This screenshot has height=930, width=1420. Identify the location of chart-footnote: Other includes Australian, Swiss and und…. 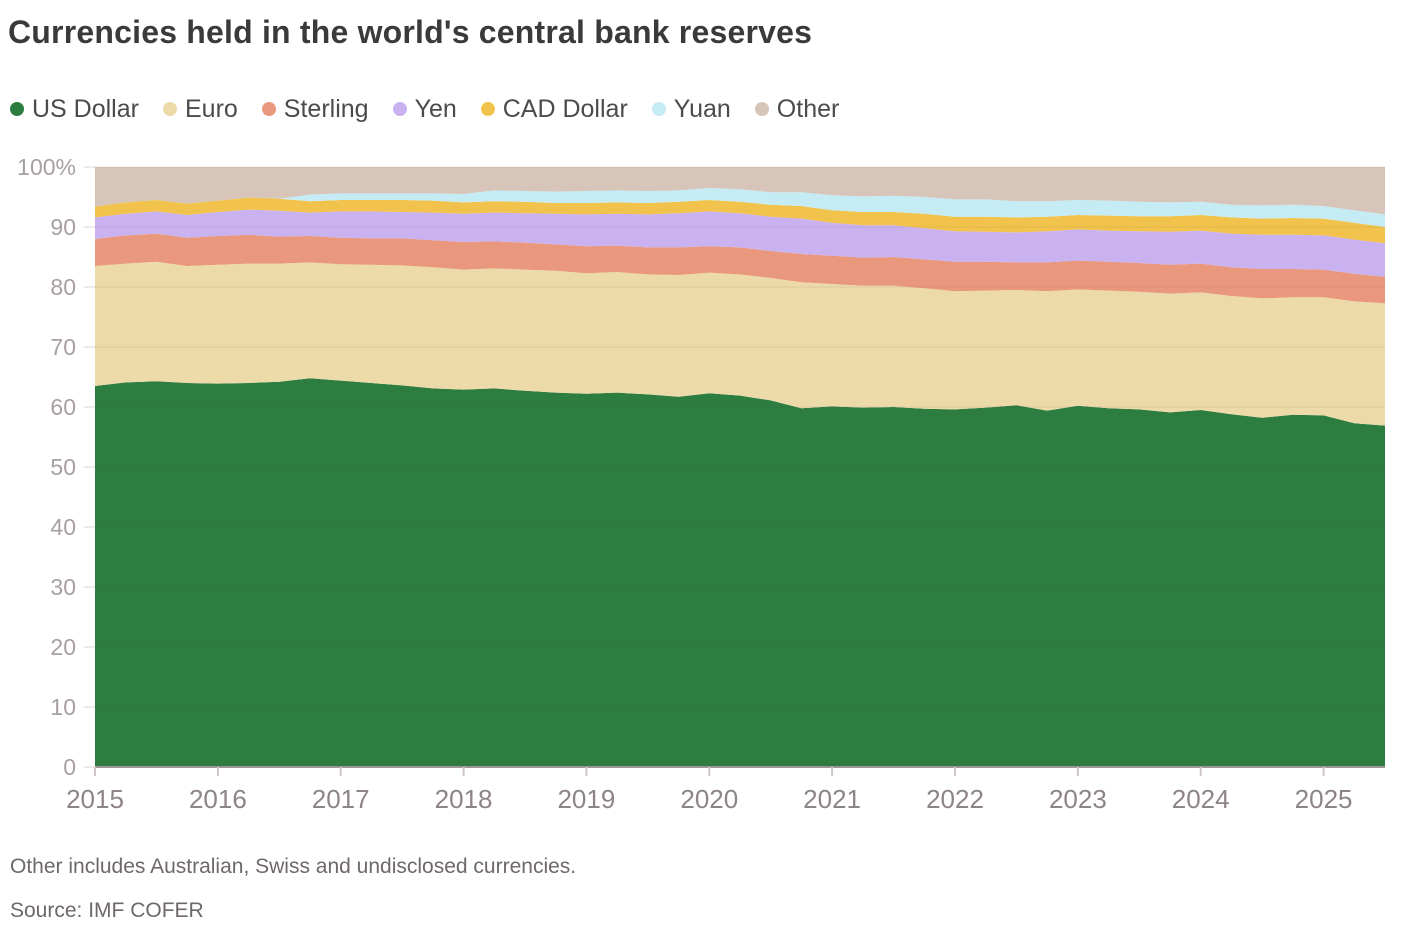
(293, 866).